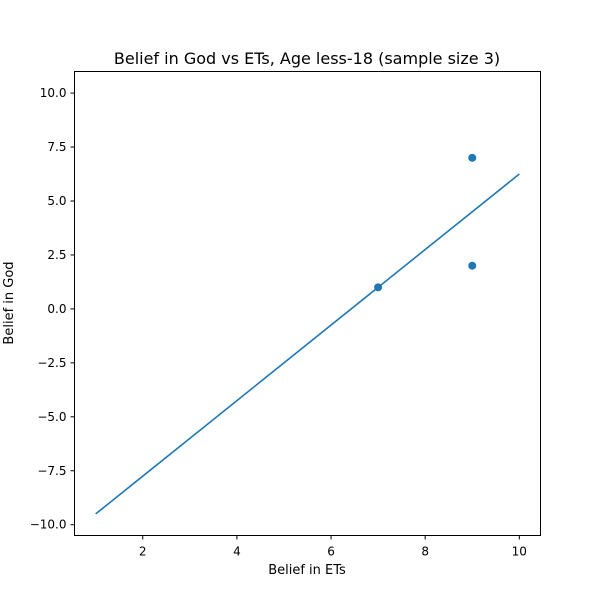 The width and height of the screenshot is (600, 600). Describe the element at coordinates (56, 309) in the screenshot. I see `y-tick-label: 0.0` at that location.